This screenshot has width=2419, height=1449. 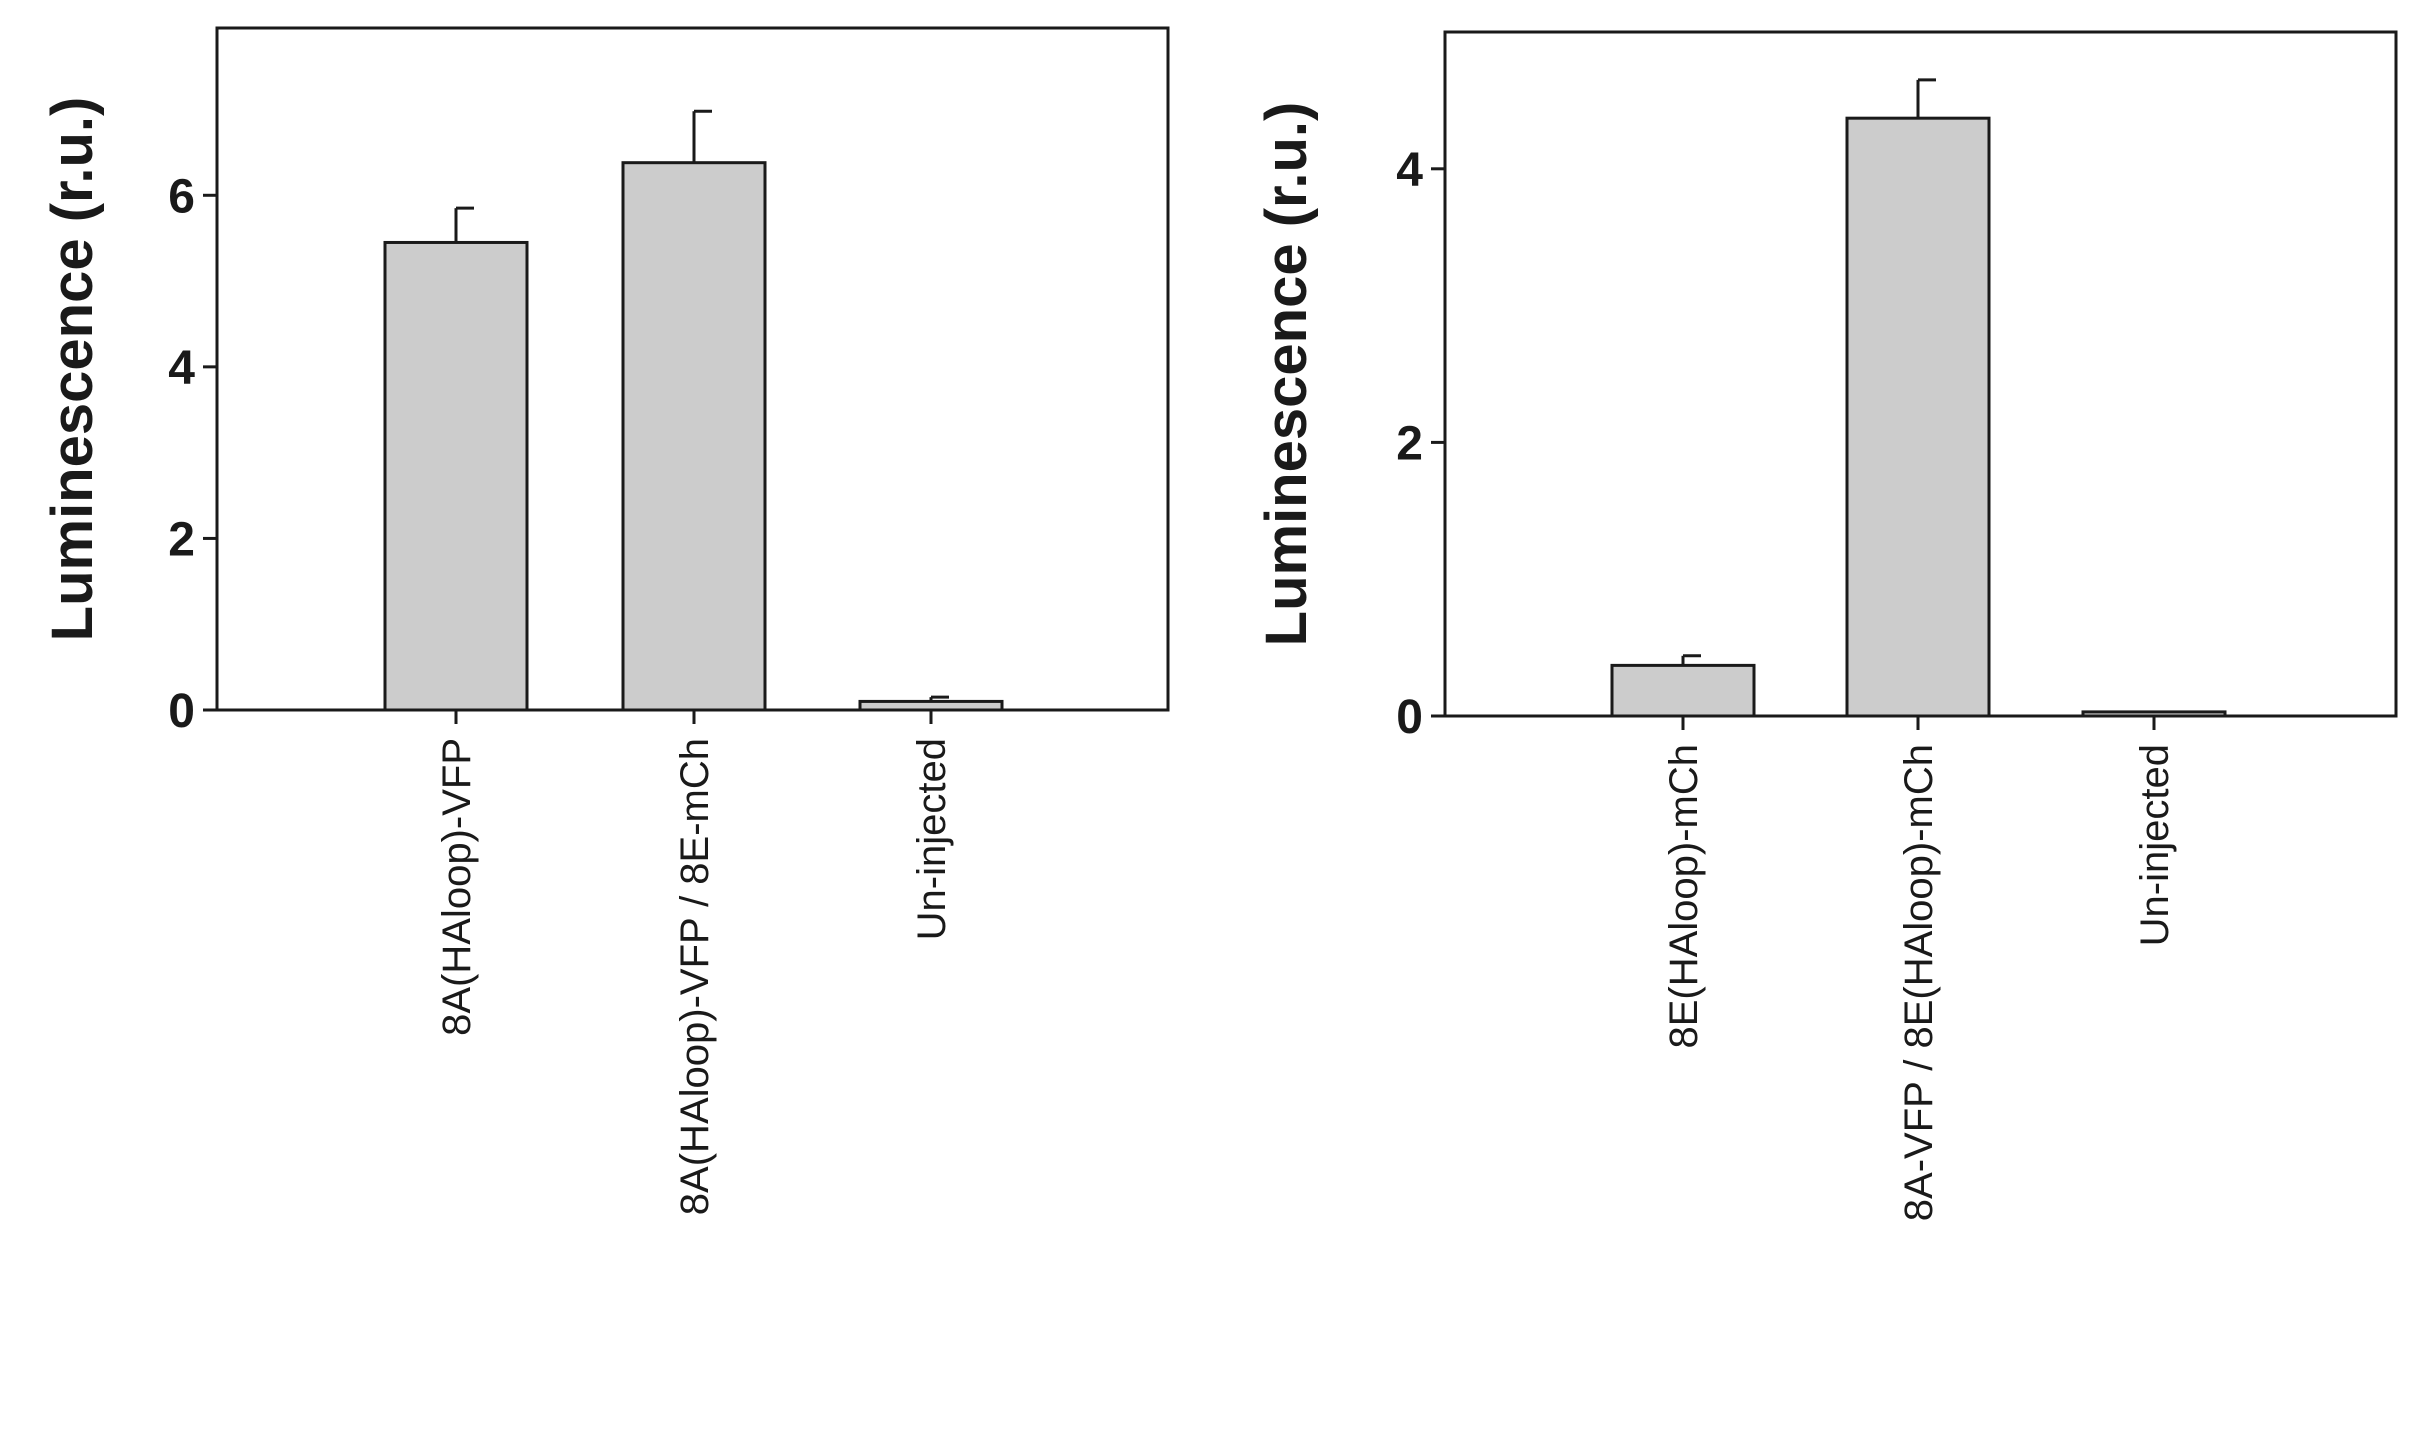 I want to click on category-label: 8A(HAloop)-VFP / 8E-mCh, so click(x=695, y=976).